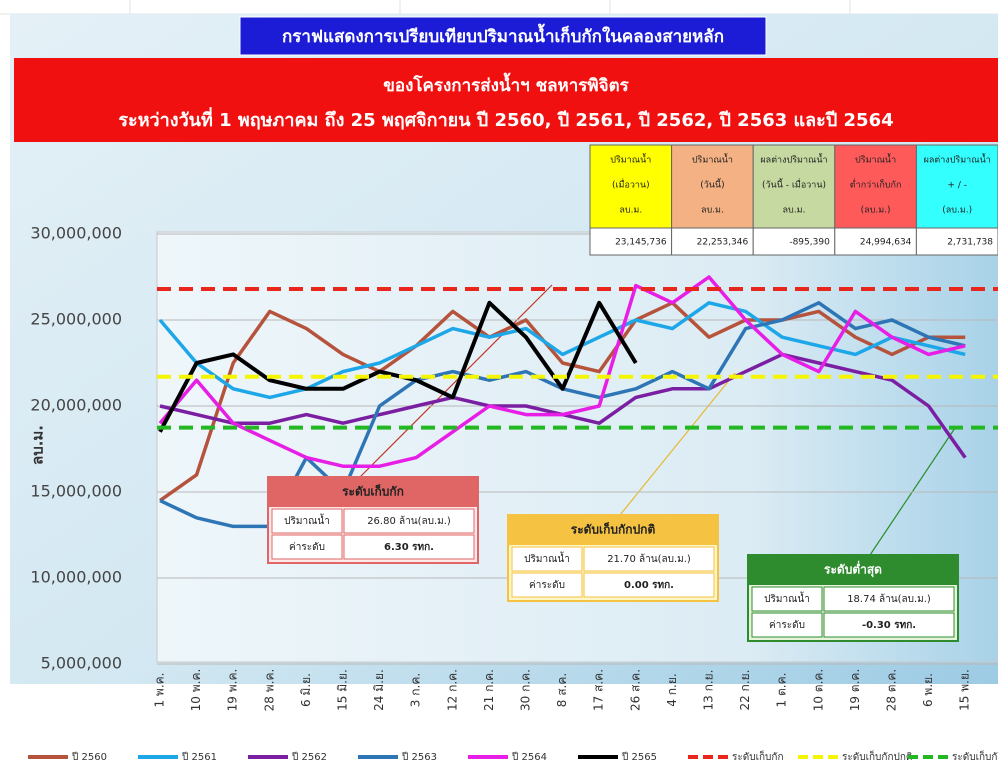 This screenshot has width=998, height=776. I want to click on table-header-text: (วันนี้ - เมื่อวาน), so click(794, 184).